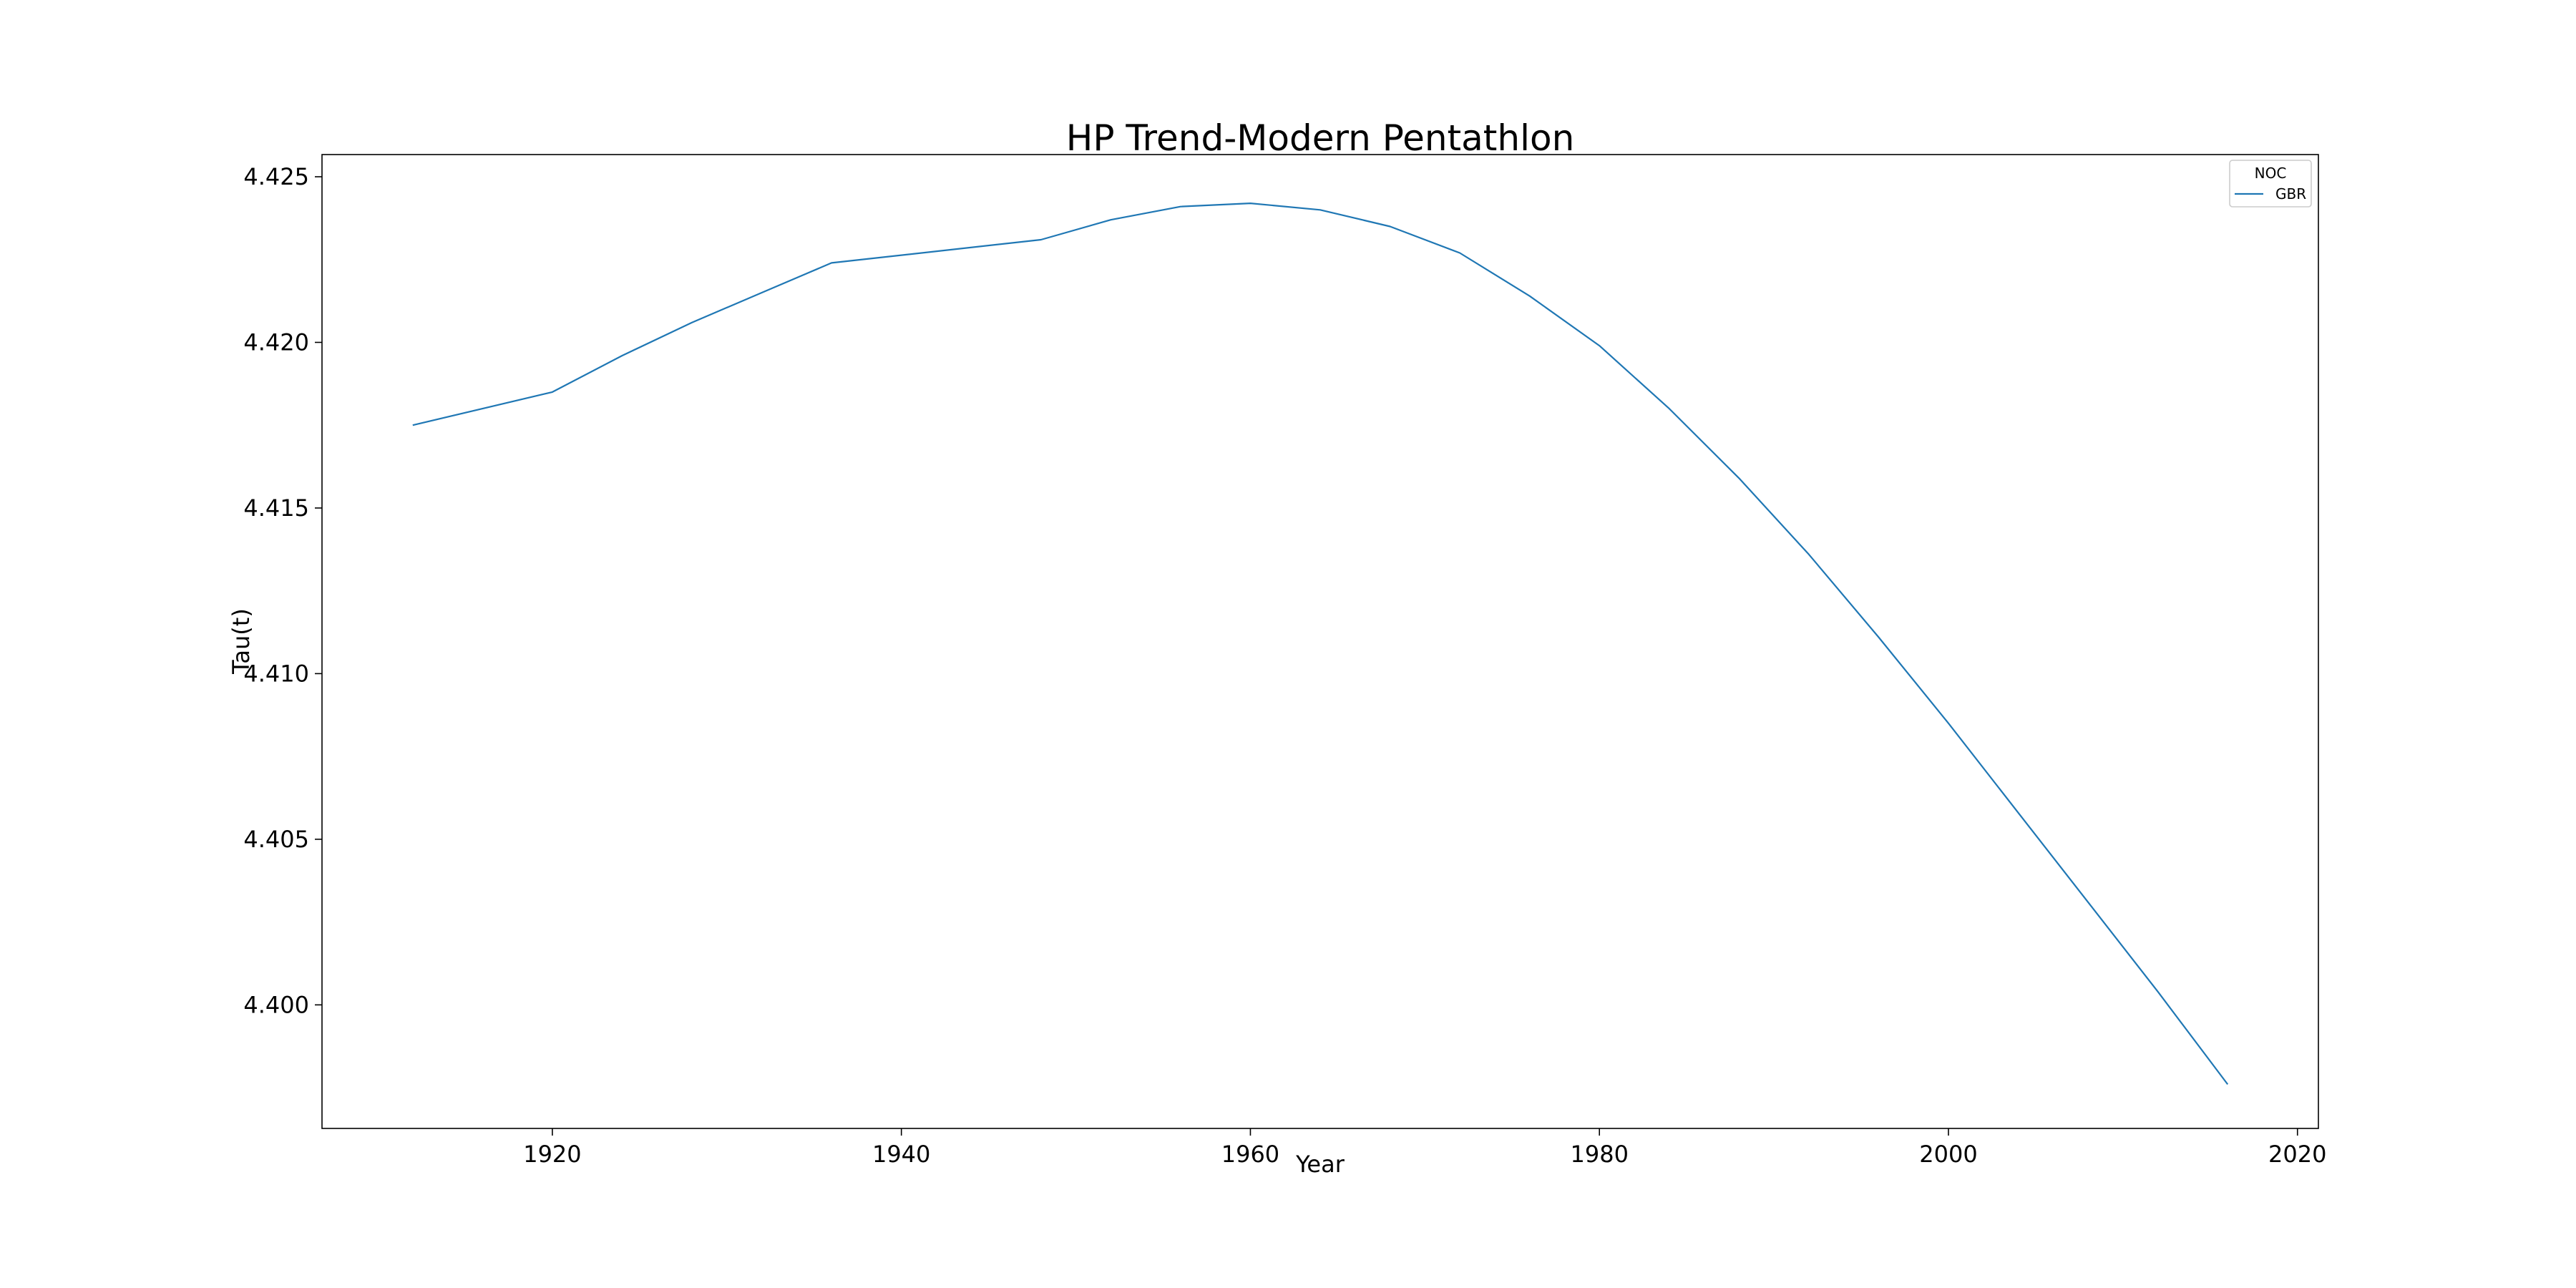  Describe the element at coordinates (1320, 138) in the screenshot. I see `chart-title: HP Trend-Modern Pentathlon` at that location.